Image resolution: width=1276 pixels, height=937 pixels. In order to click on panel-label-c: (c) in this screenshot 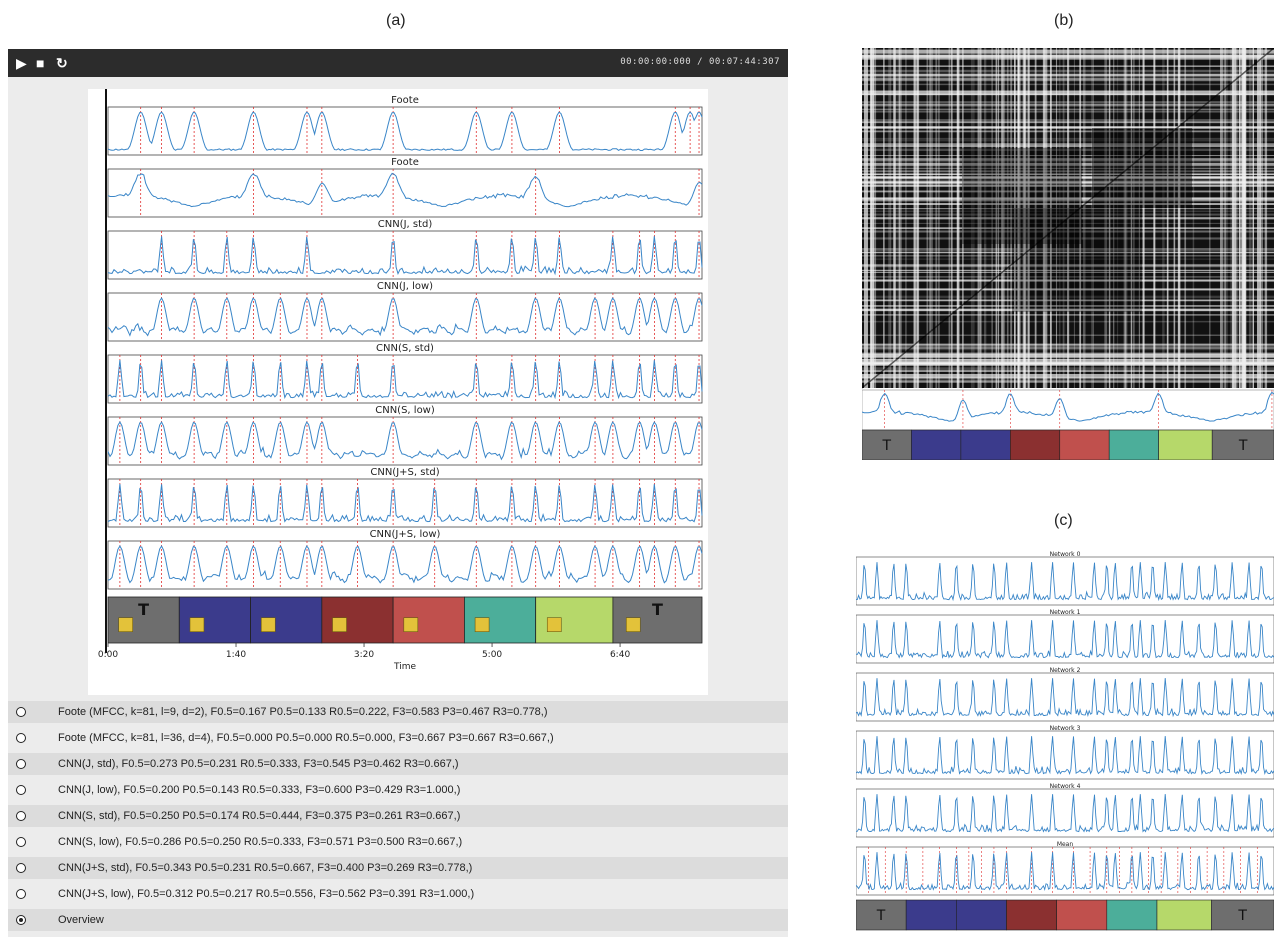, I will do `click(1063, 520)`.